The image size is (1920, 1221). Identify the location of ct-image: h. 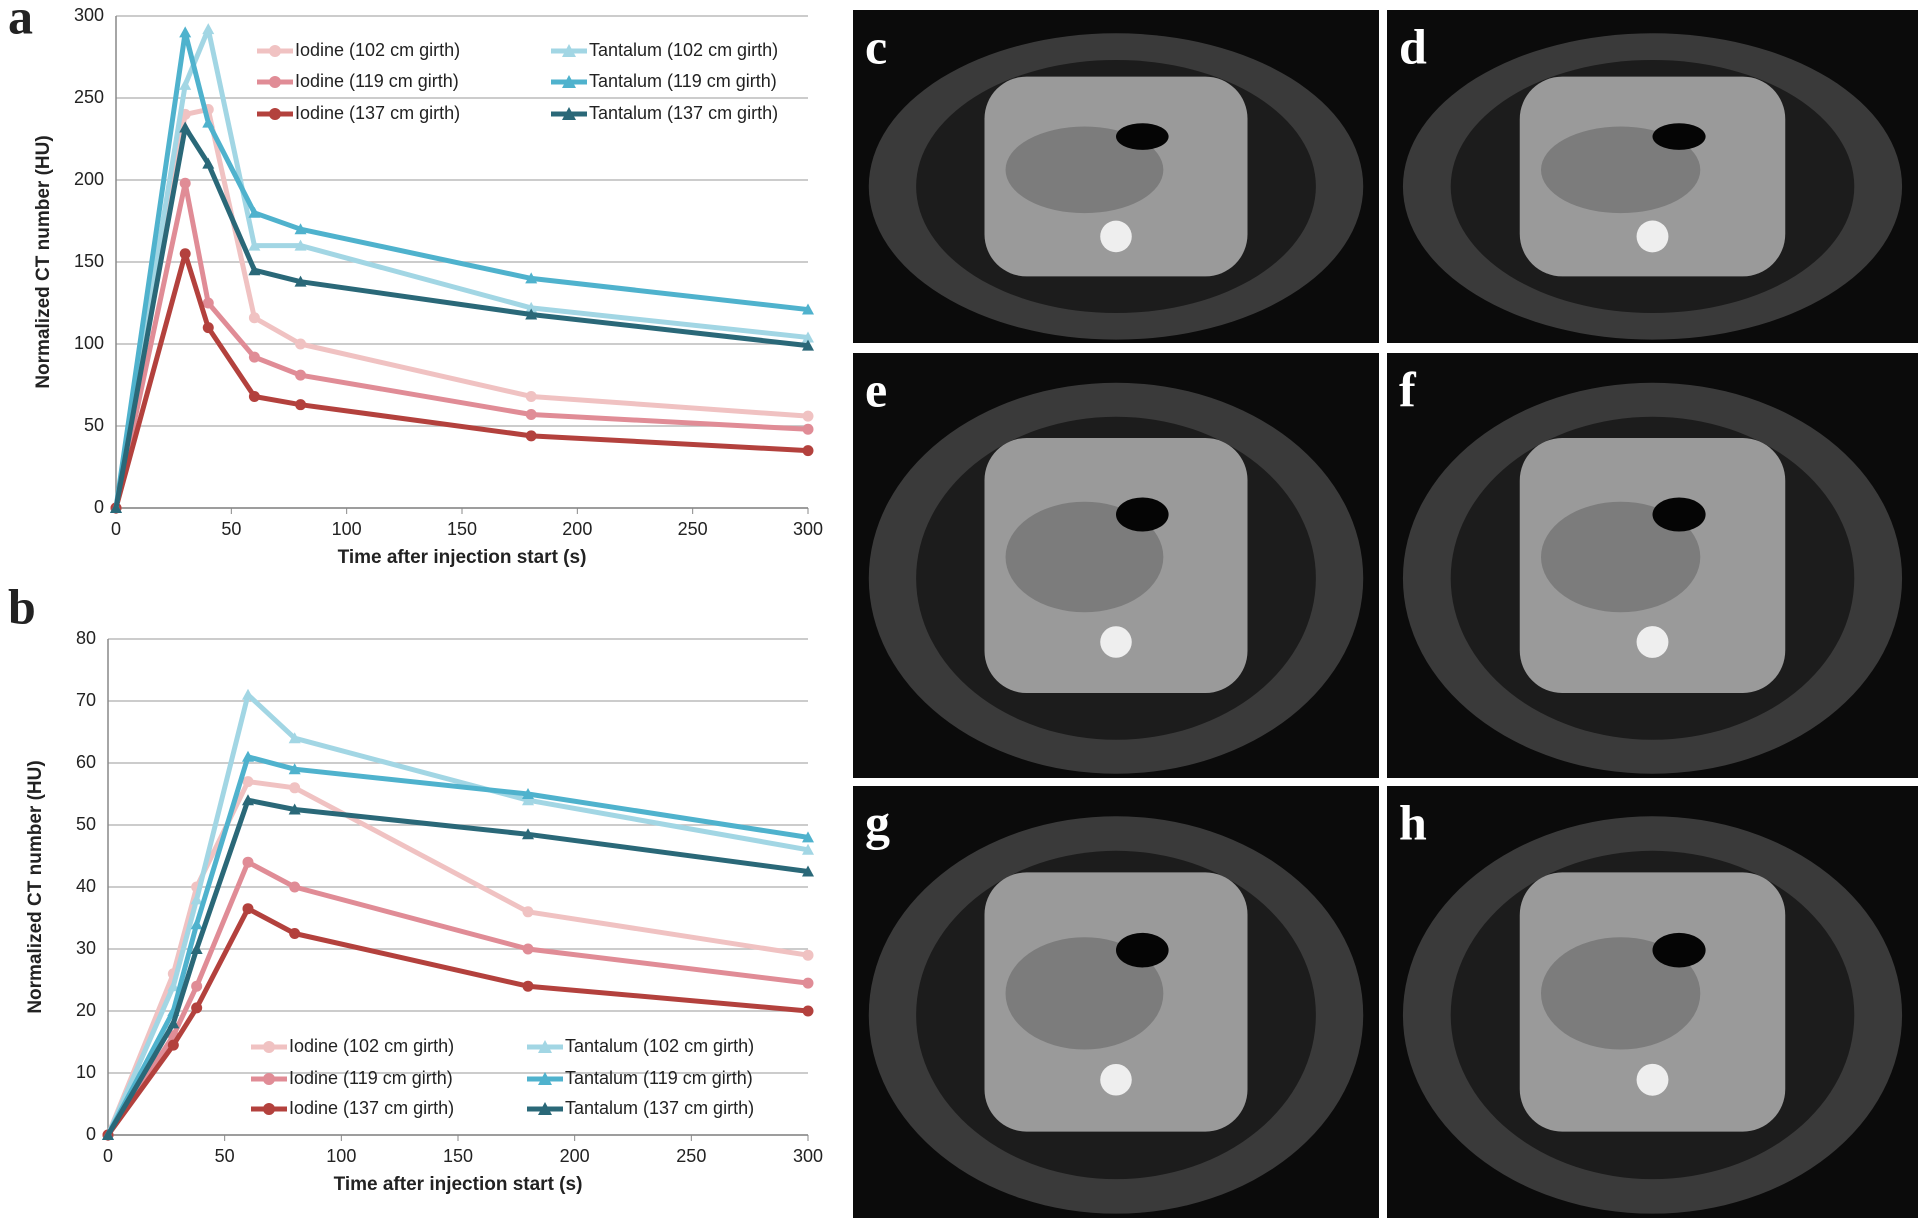
(1652, 1002).